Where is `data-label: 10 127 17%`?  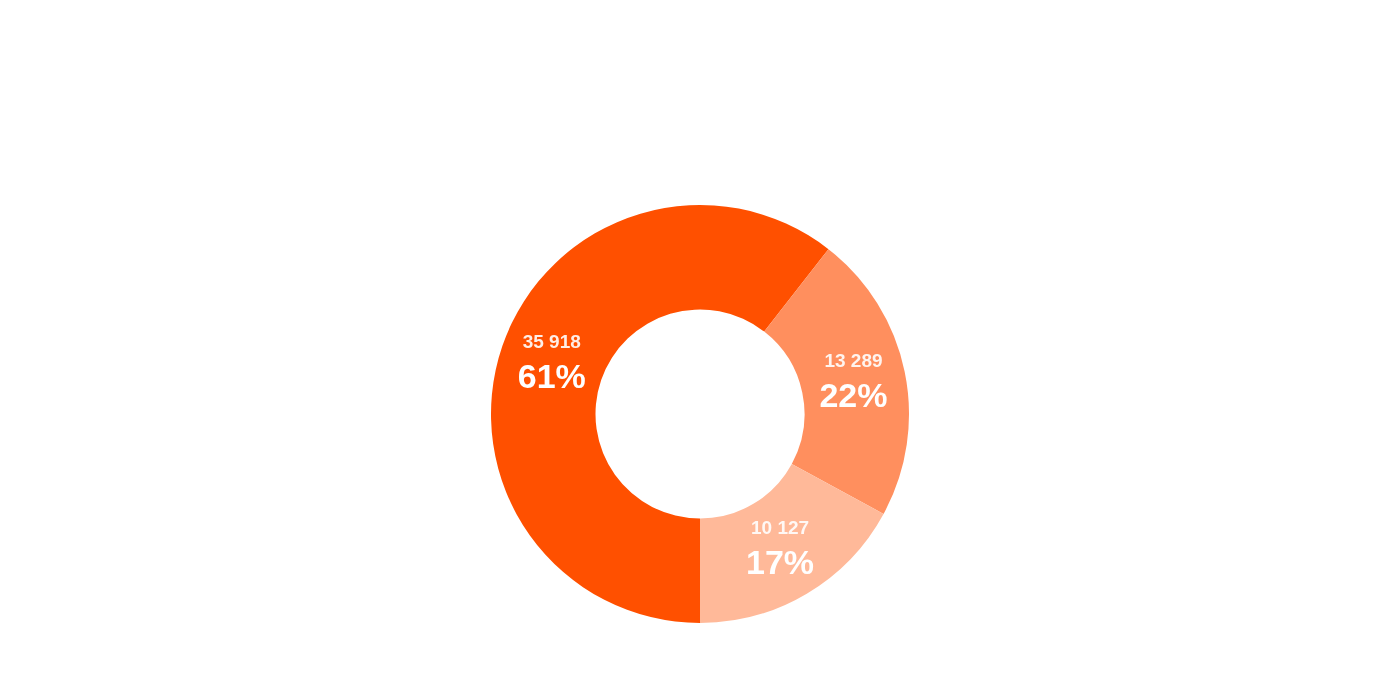
data-label: 10 127 17% is located at coordinates (780, 549).